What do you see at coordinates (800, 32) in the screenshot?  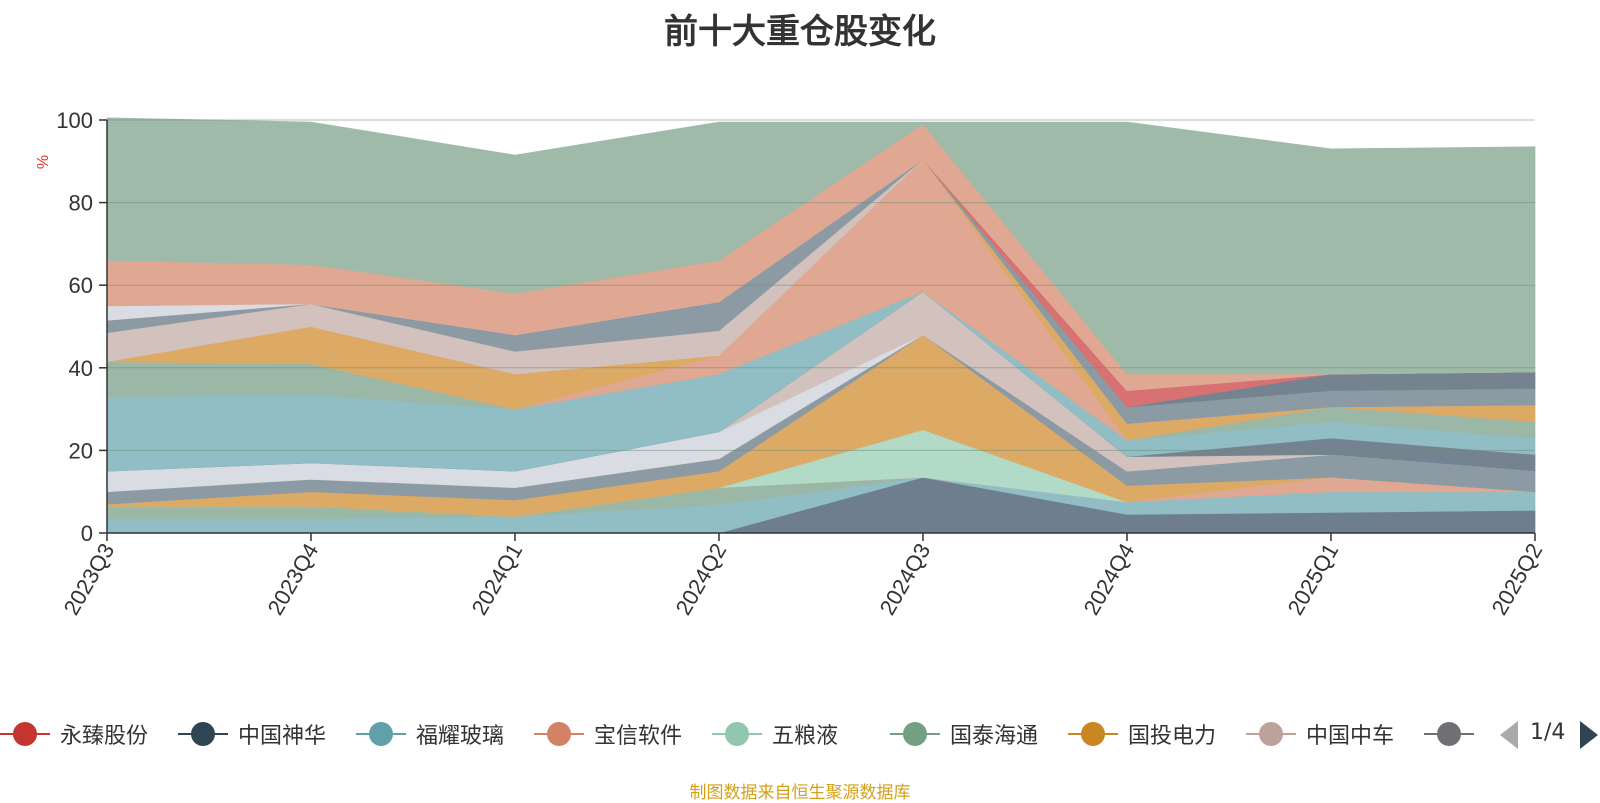 I see `chart-title: 前十大重仓股变化` at bounding box center [800, 32].